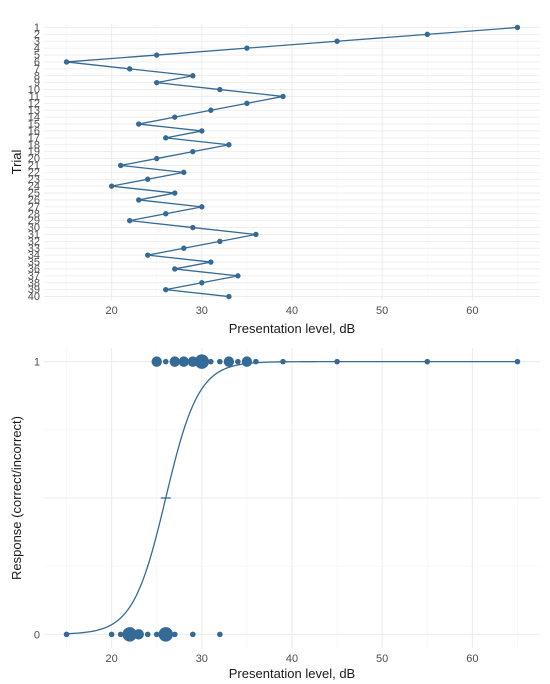 This screenshot has width=550, height=684. Describe the element at coordinates (37, 49) in the screenshot. I see `y-tick-label: 4` at that location.